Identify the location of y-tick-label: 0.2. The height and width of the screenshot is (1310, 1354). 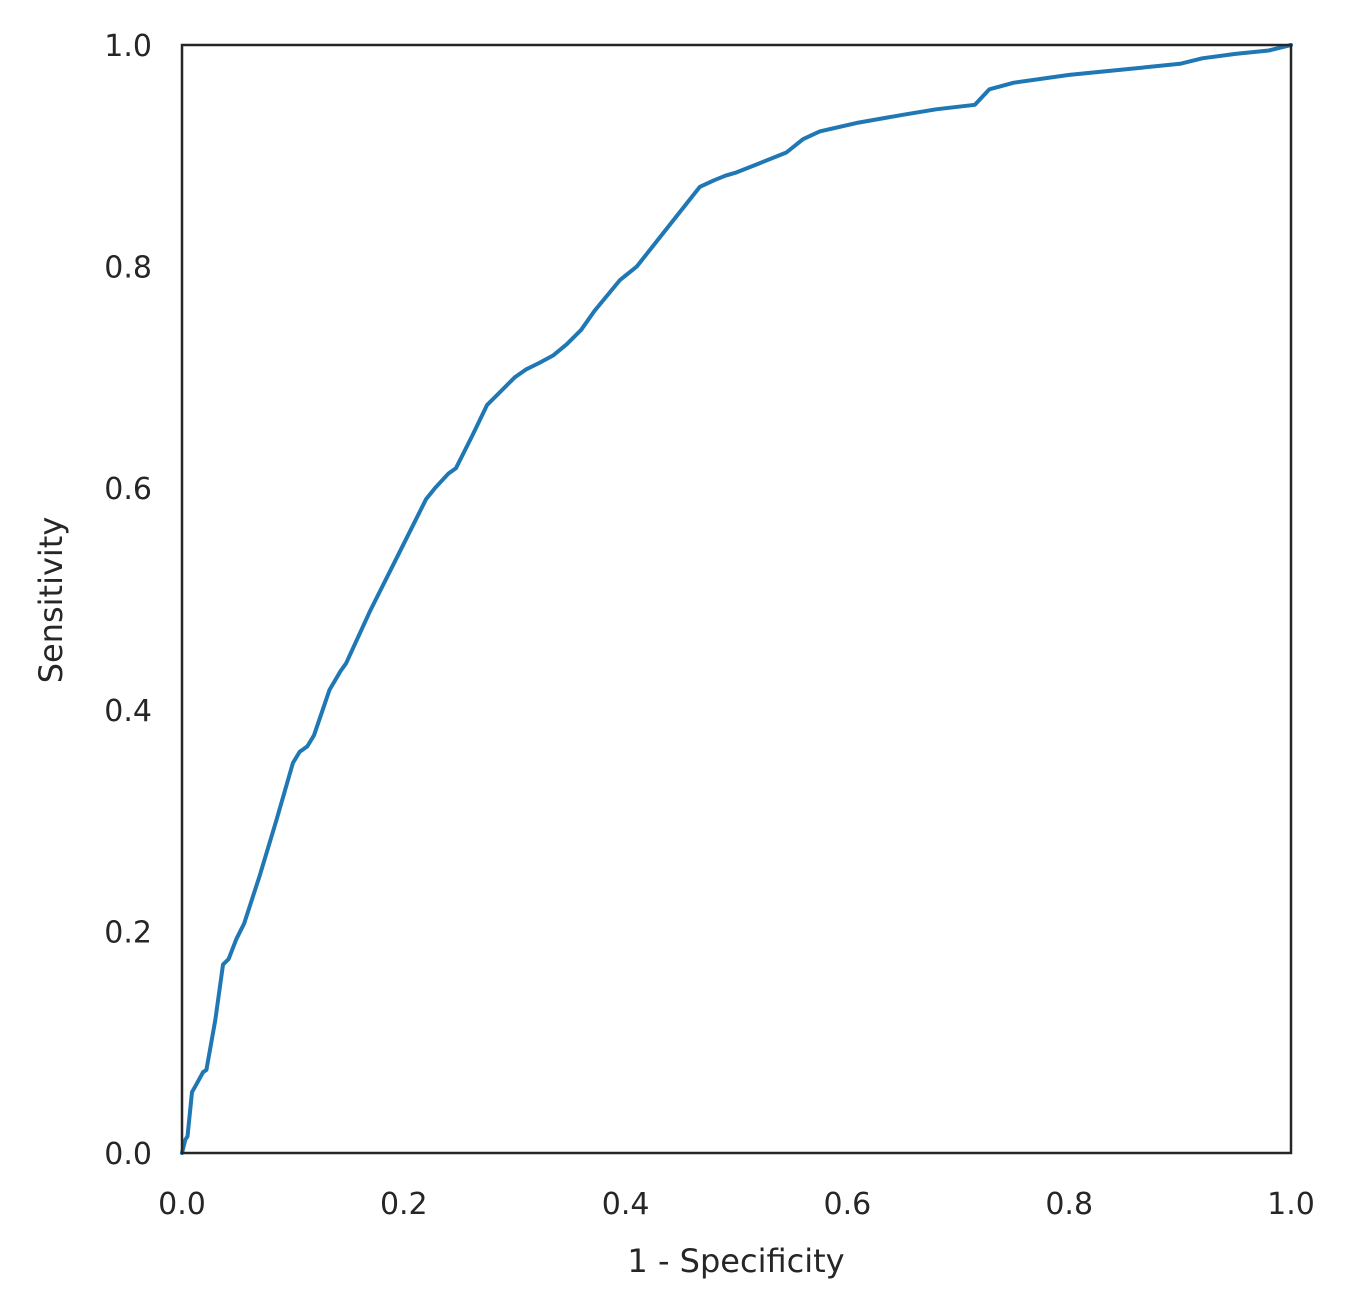
(128, 932).